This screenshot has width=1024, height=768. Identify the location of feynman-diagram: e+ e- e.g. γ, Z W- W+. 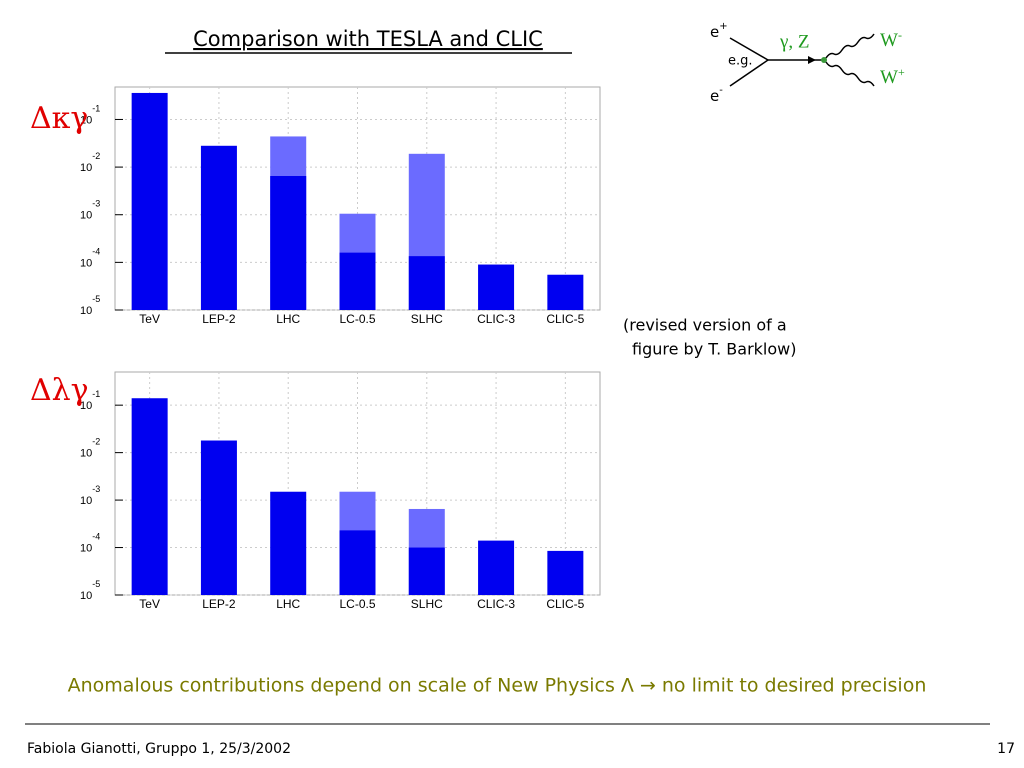
(807, 63).